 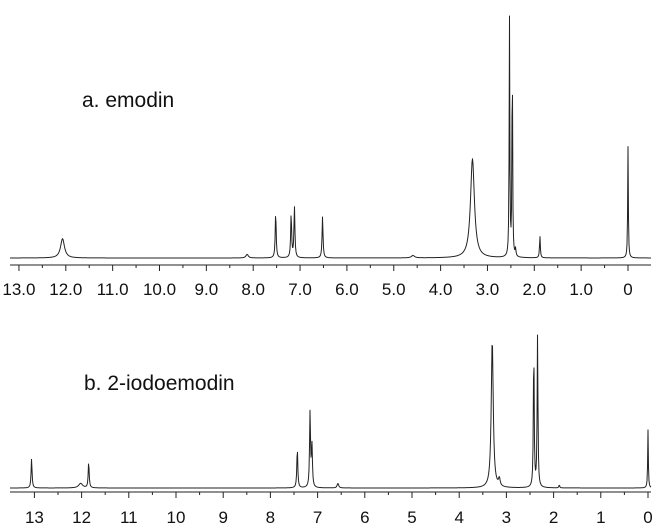 I want to click on emodin-tick-label-6: 7.0, so click(x=300, y=289).